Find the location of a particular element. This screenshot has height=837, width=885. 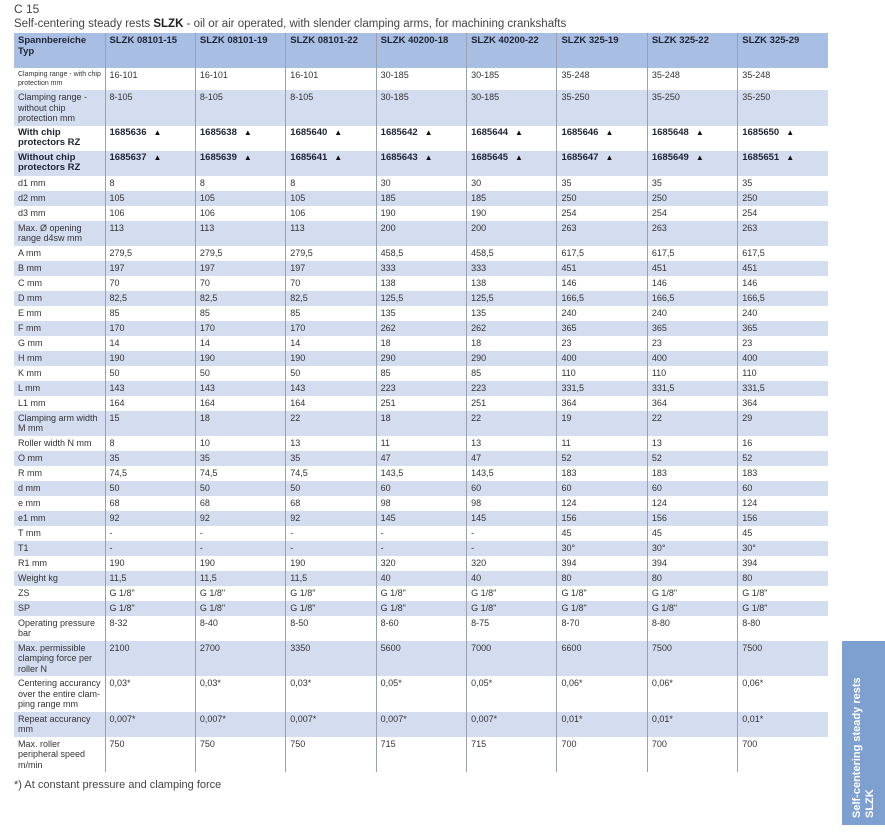

table-cell: 1685645 ▲ is located at coordinates (511, 163).